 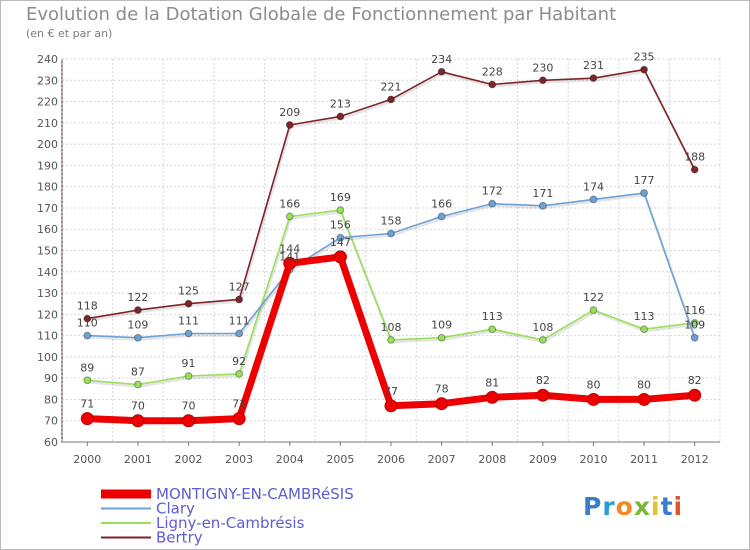 I want to click on y-tick-label: 70, so click(x=51, y=421).